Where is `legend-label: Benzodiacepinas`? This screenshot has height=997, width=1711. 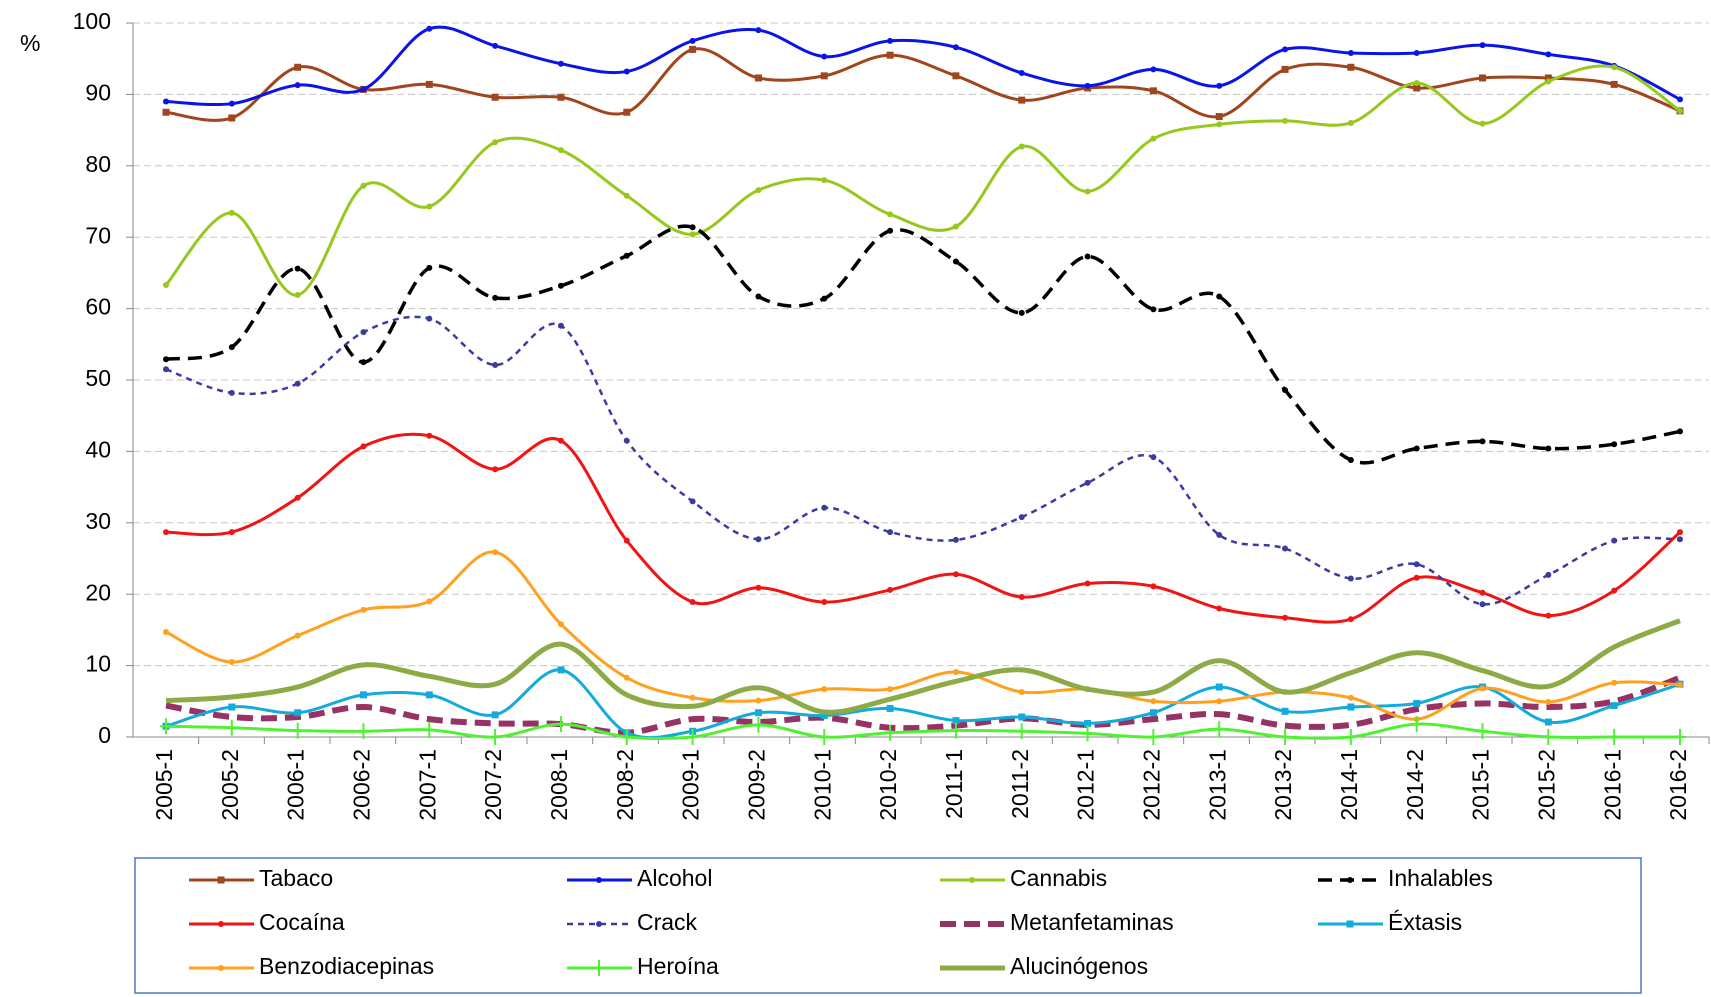 legend-label: Benzodiacepinas is located at coordinates (346, 966).